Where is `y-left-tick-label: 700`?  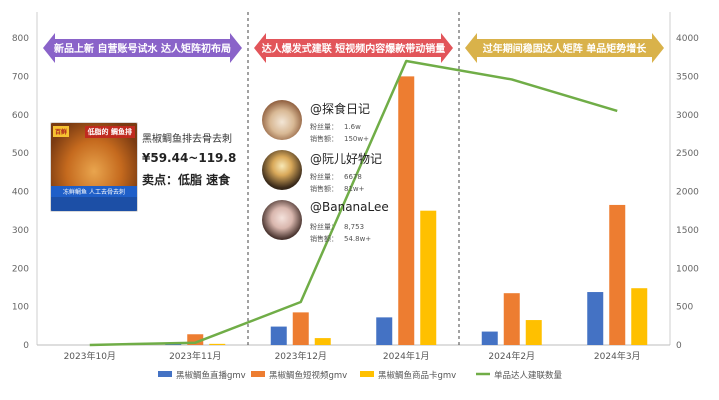 y-left-tick-label: 700 is located at coordinates (20, 77).